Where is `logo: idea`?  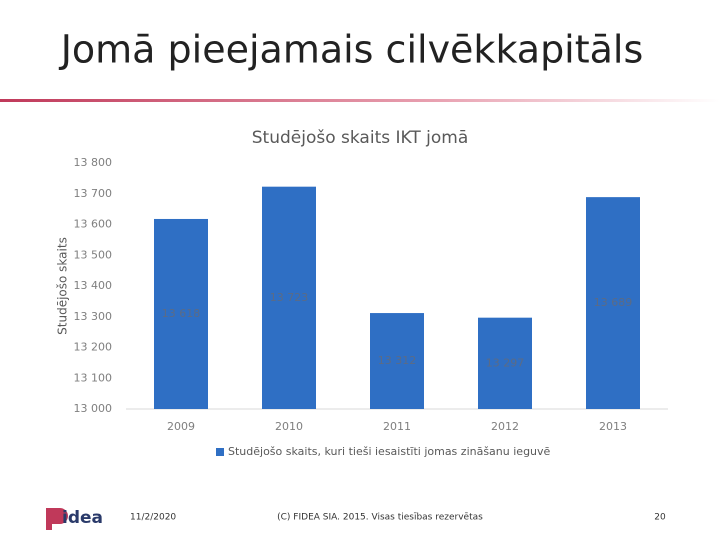 logo: idea is located at coordinates (74, 519).